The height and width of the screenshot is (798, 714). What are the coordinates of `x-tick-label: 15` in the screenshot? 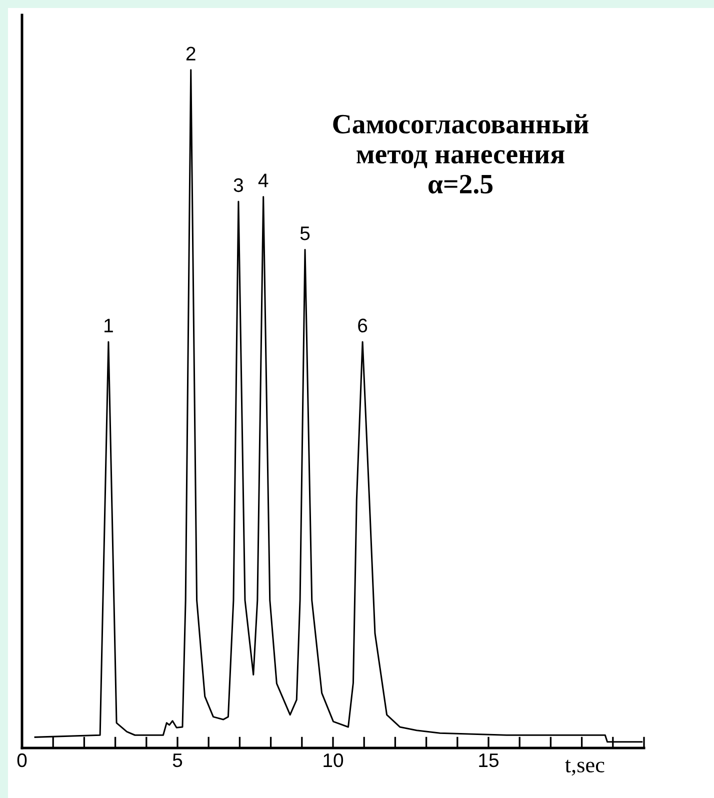 It's located at (488, 761).